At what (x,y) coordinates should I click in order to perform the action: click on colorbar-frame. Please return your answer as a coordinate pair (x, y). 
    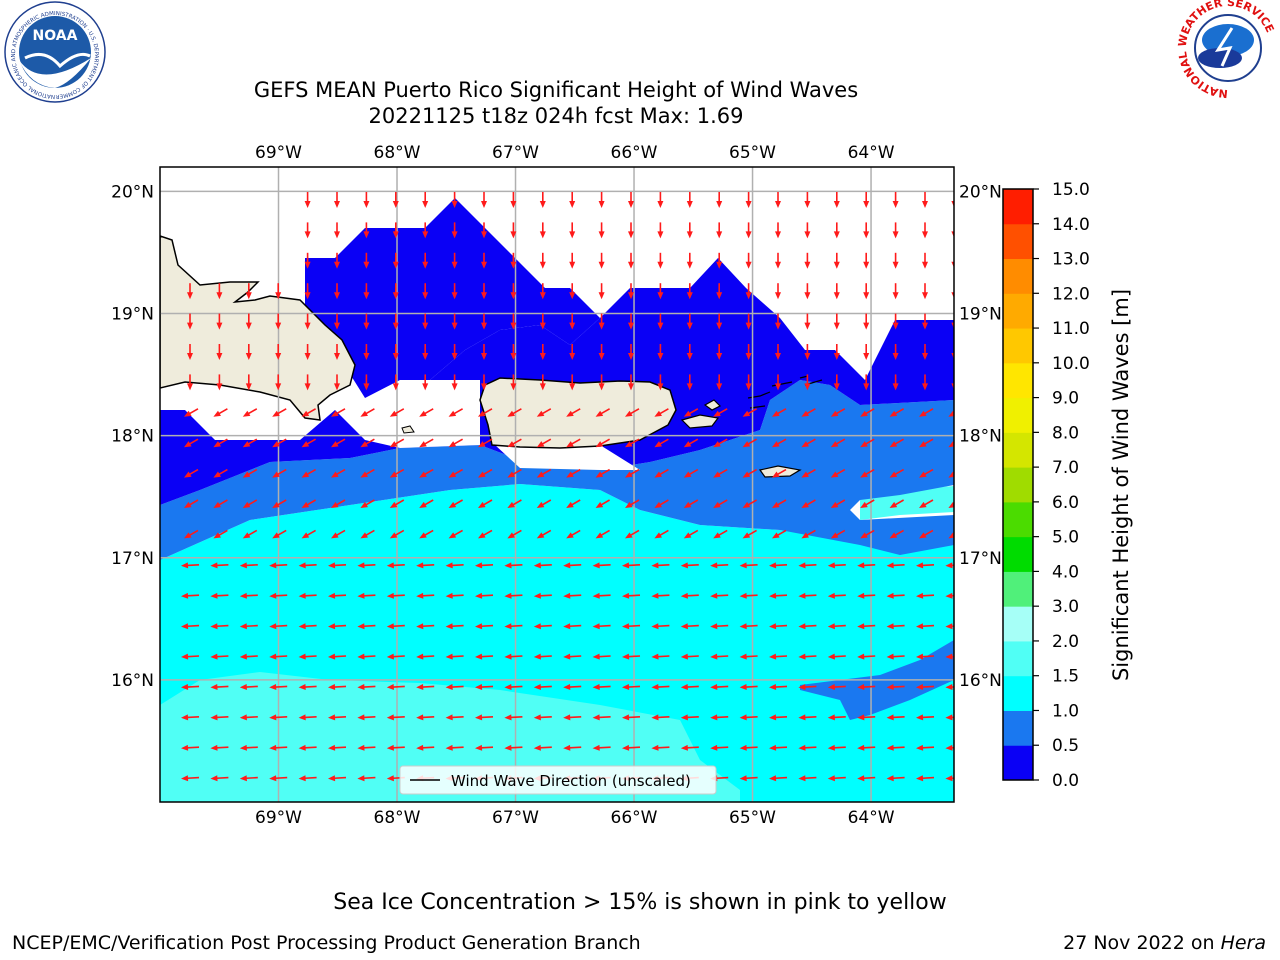
    Looking at the image, I should click on (1018, 484).